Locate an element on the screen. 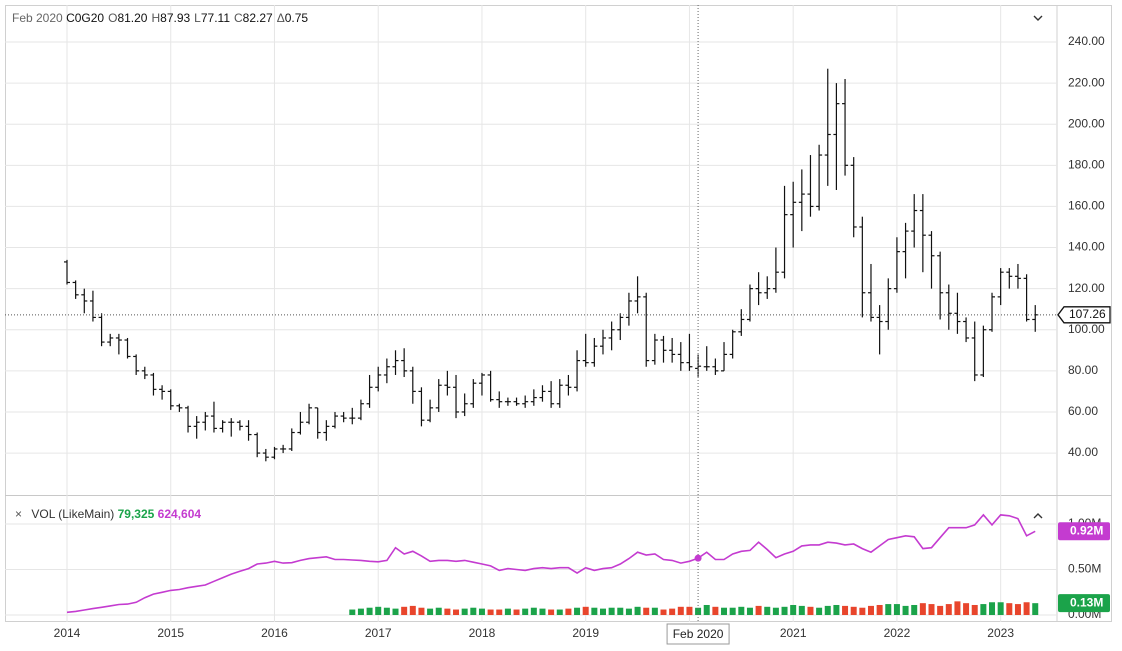  x-tick-label: 2017 is located at coordinates (378, 633).